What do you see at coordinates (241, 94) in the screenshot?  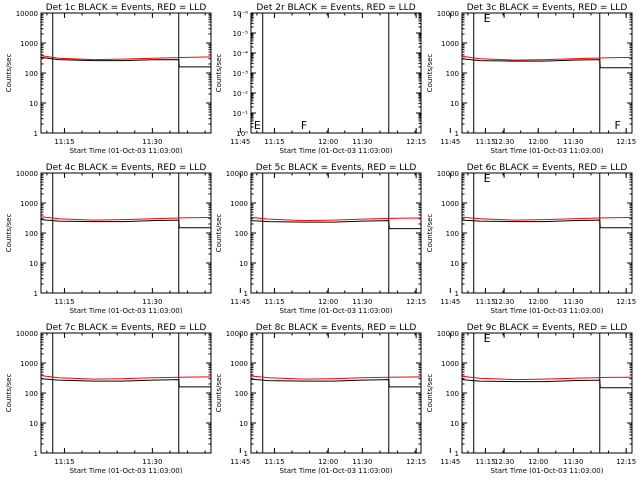 I see `y-tick-label: 10⁻²` at bounding box center [241, 94].